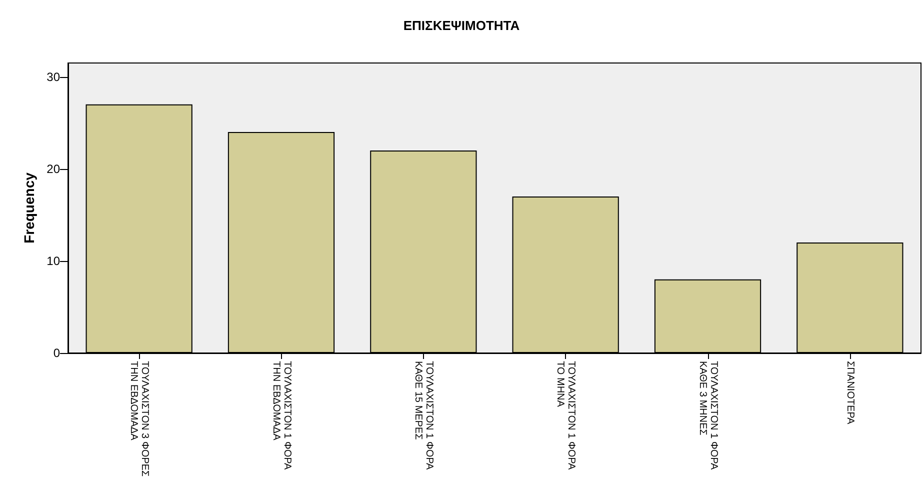 This screenshot has width=923, height=490. Describe the element at coordinates (139, 419) in the screenshot. I see `x-tick-label: ΤΟΥΛΑΧΙΣΤΟΝ 3 ΦΟΡΕΣ ΤΗΝ ΕΒΔΟΜΑΔΑ` at that location.